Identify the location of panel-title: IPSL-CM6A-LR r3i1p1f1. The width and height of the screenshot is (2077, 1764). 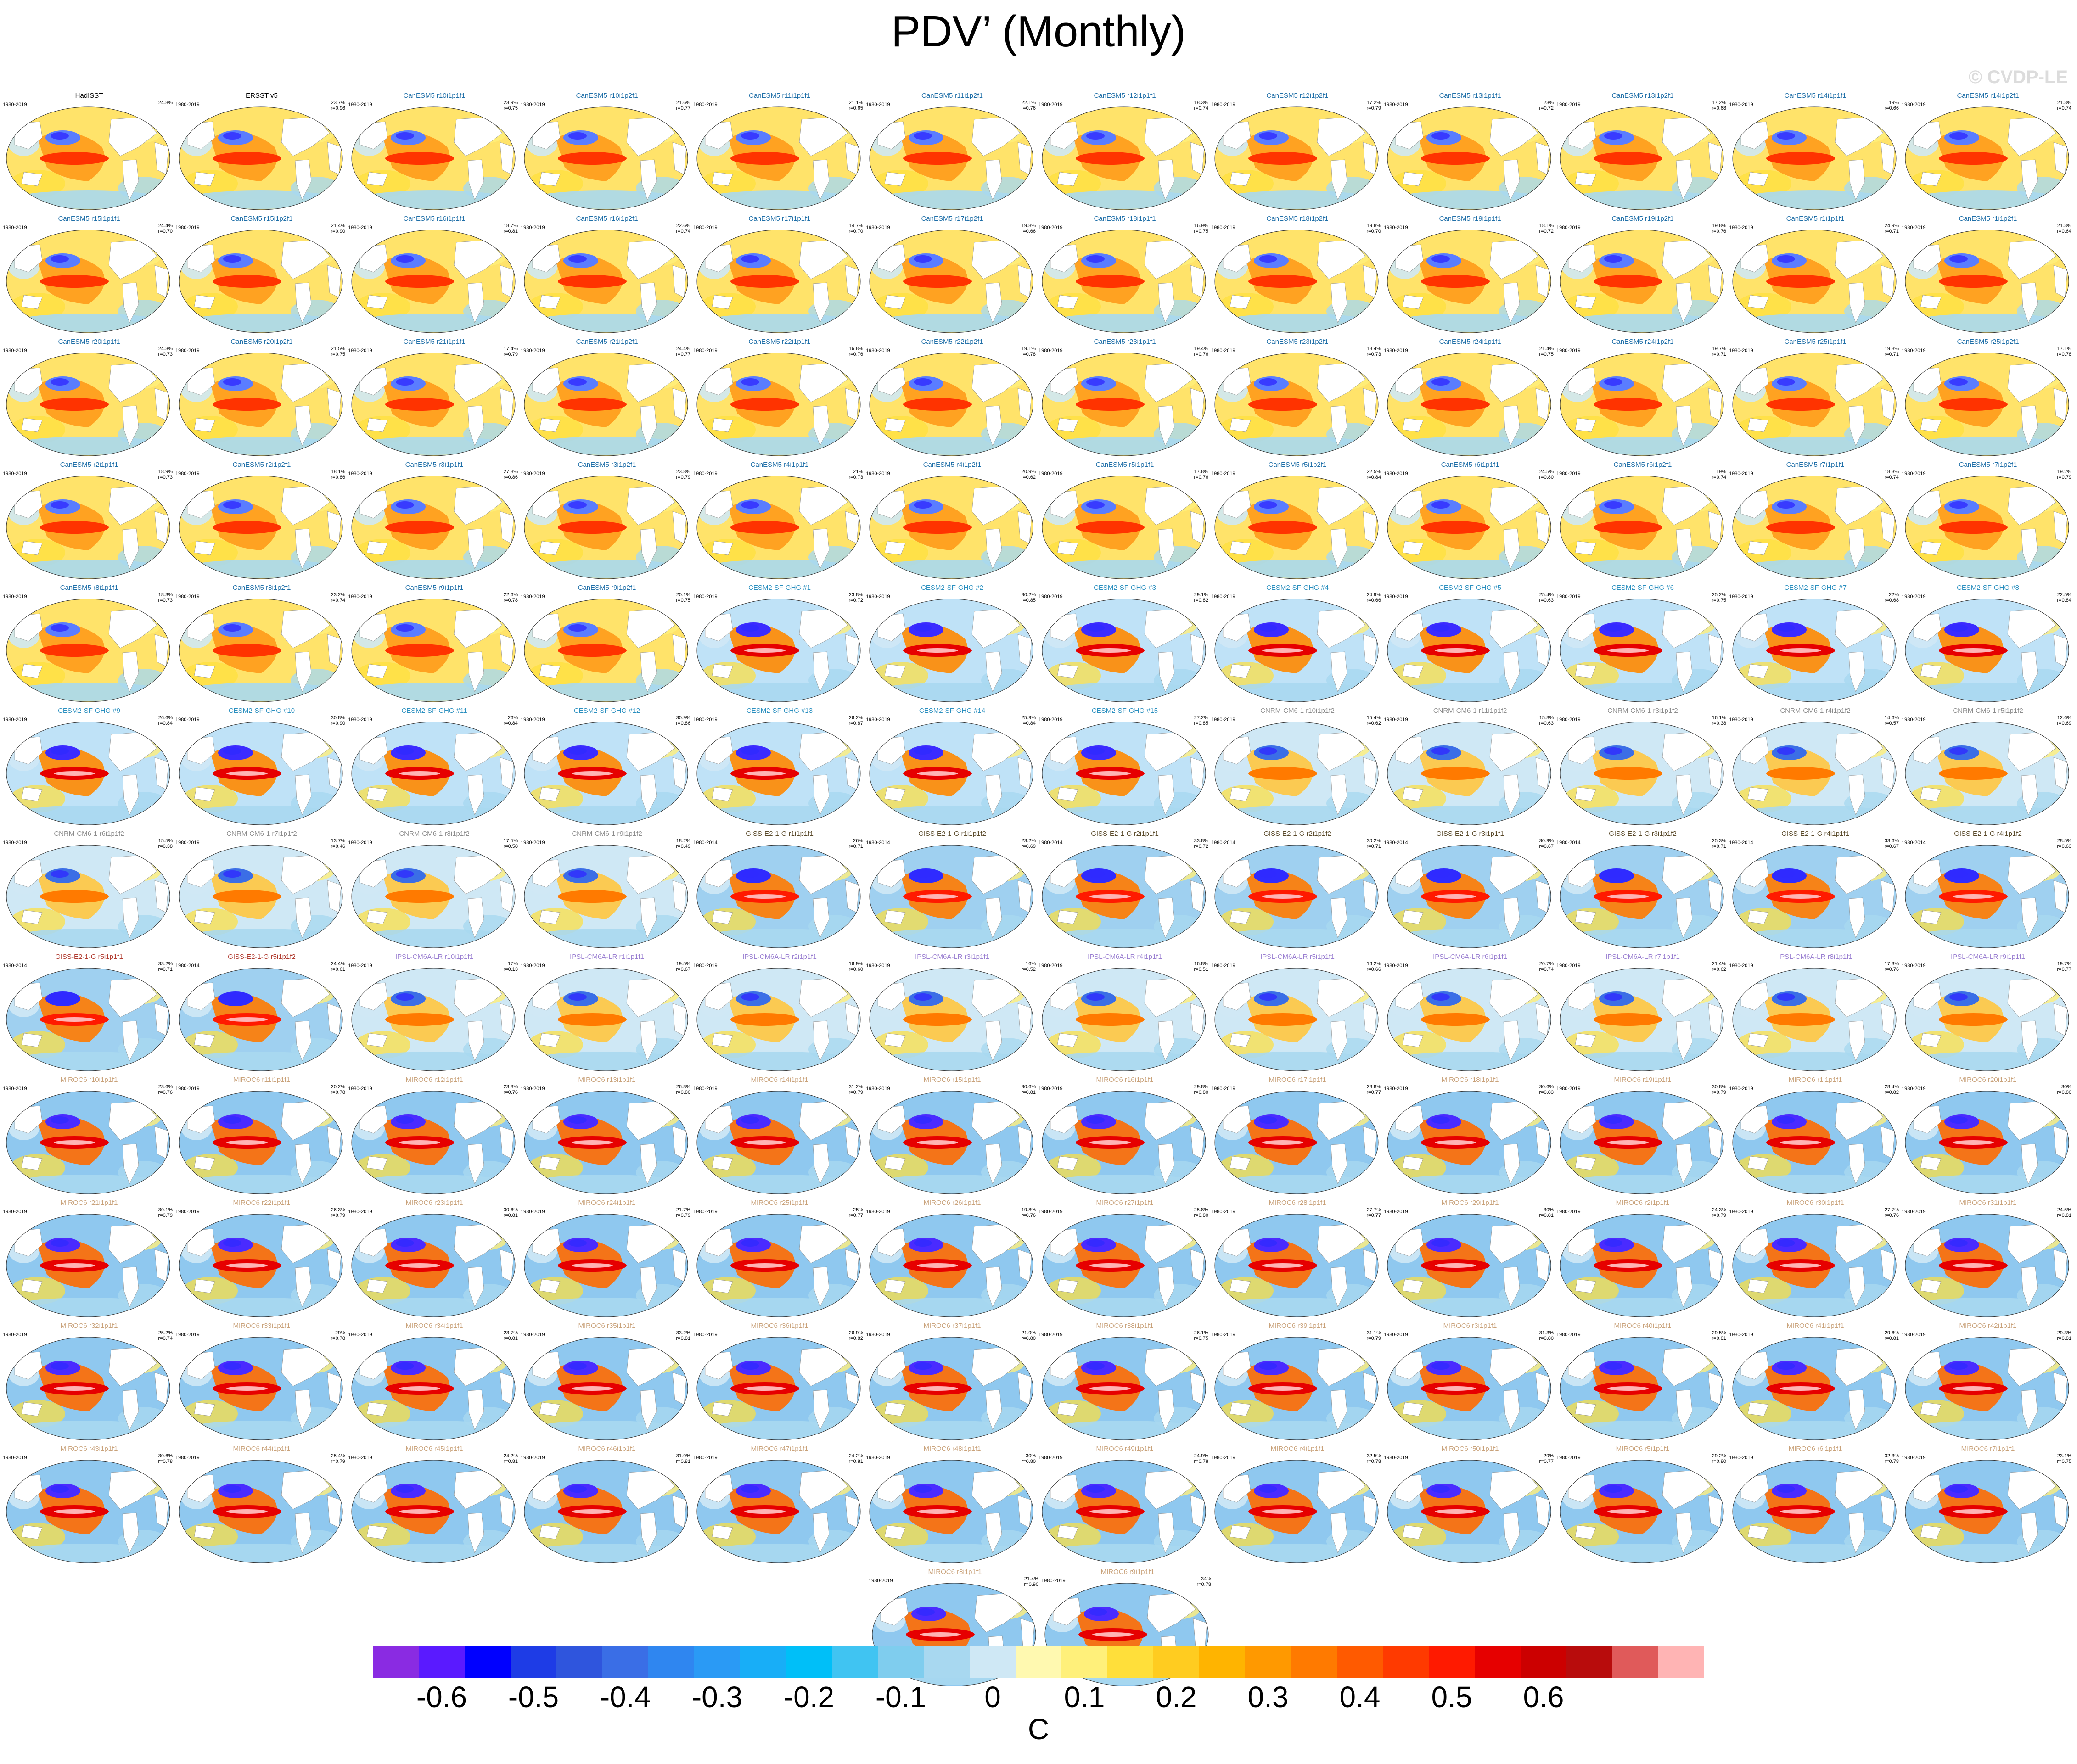
(952, 957).